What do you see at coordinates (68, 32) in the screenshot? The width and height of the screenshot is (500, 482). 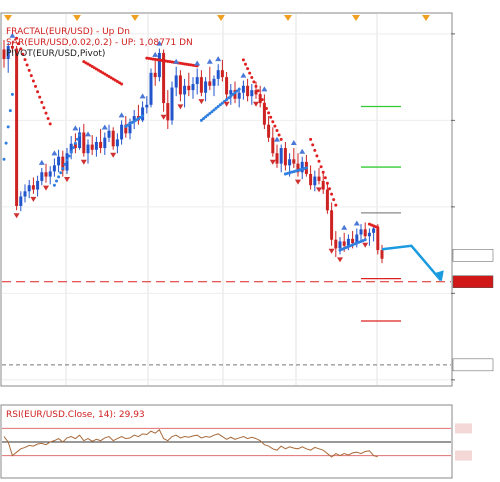 I see `legend-fractal: FRACTAL(EUR/USD) - Up Dn` at bounding box center [68, 32].